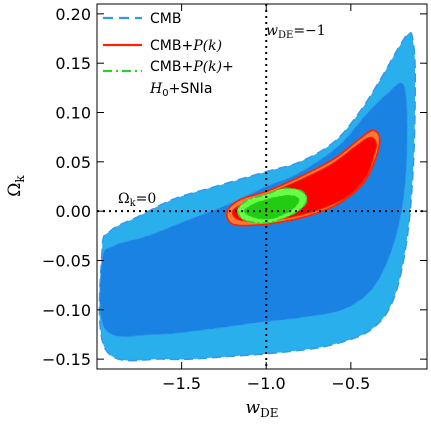 This screenshot has height=431, width=431. Describe the element at coordinates (73, 63) in the screenshot. I see `y-tick-label: 0.15` at that location.